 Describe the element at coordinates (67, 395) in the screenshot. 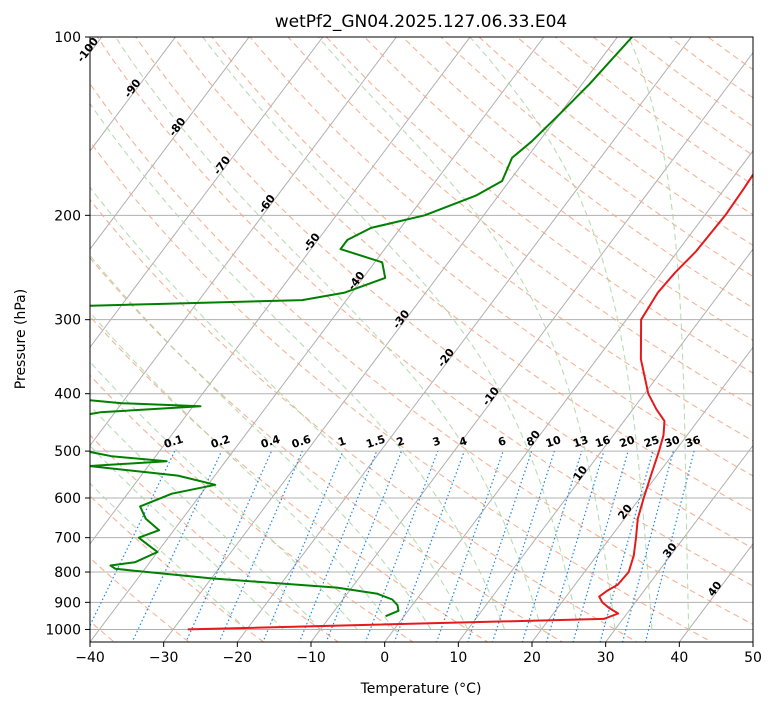

I see `y-tick-label: 400` at that location.